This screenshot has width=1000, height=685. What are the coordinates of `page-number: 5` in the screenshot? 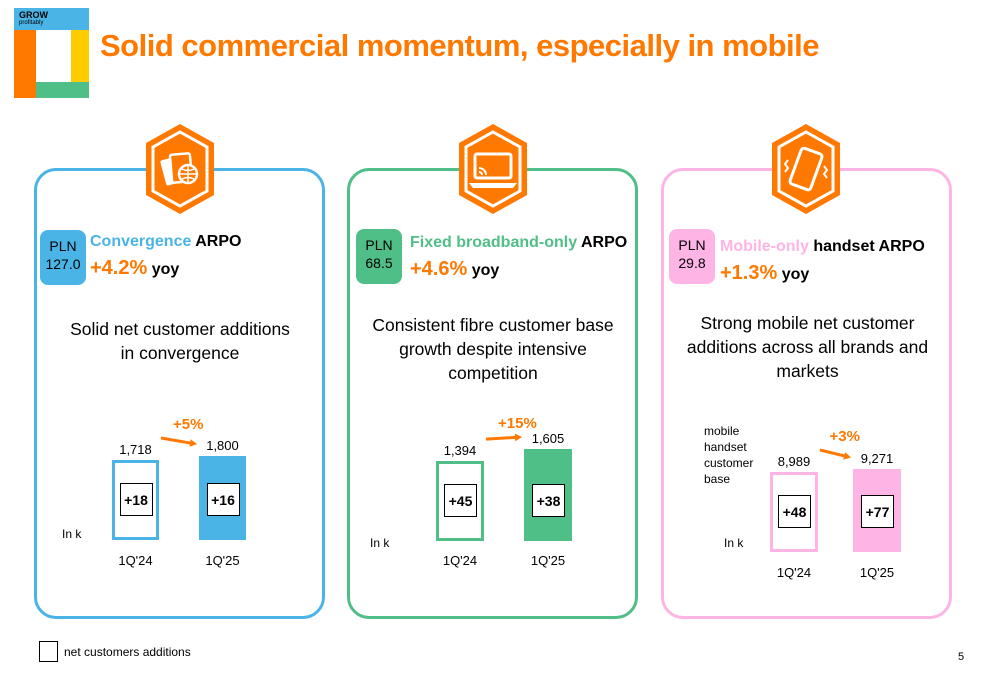 It's located at (961, 657).